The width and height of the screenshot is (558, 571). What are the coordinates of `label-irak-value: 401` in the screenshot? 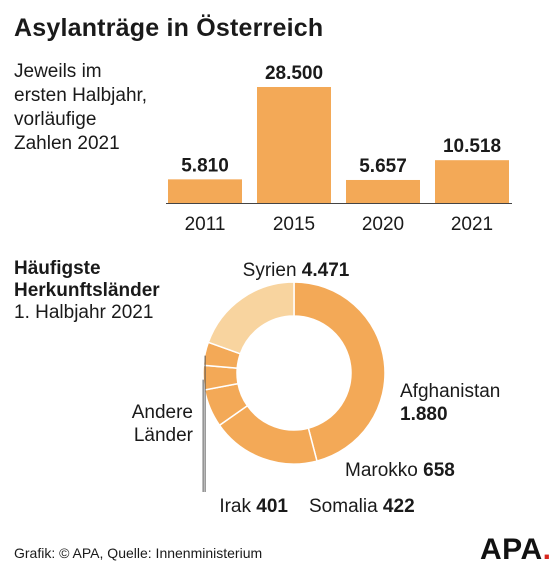 It's located at (269, 506).